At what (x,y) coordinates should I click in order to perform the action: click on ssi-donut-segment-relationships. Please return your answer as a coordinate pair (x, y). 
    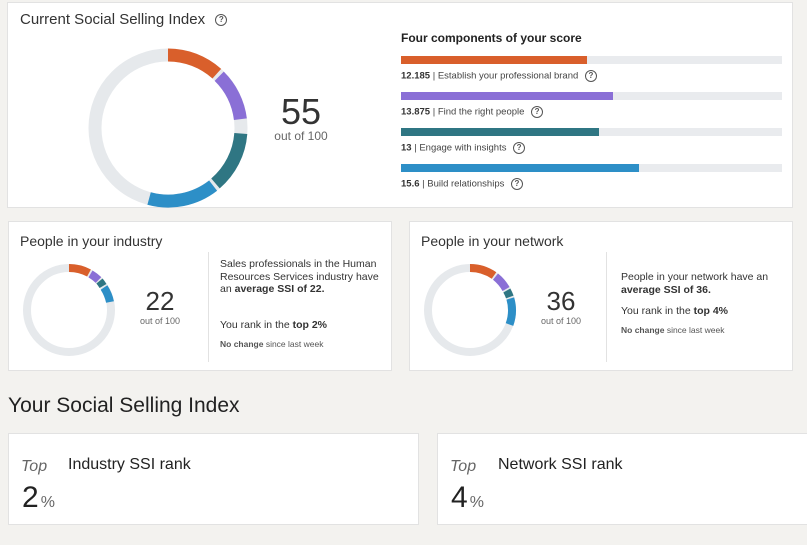
    Looking at the image, I should click on (182, 194).